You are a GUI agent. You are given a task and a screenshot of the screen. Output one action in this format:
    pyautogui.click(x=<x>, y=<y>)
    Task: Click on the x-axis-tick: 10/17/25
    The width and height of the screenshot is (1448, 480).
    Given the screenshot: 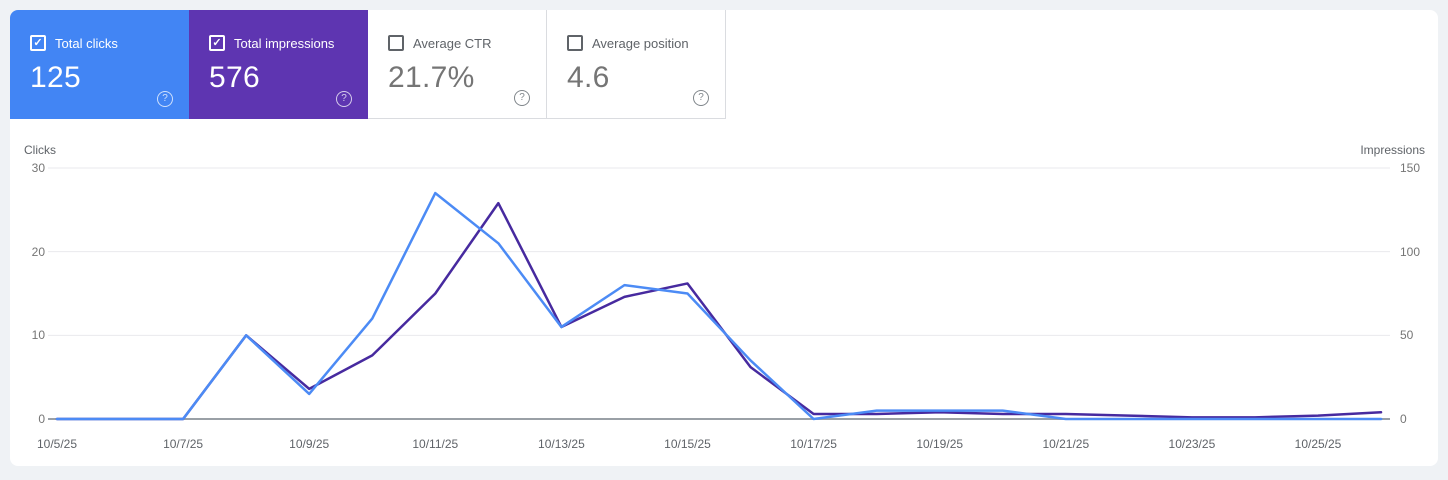 What is the action you would take?
    pyautogui.click(x=813, y=444)
    